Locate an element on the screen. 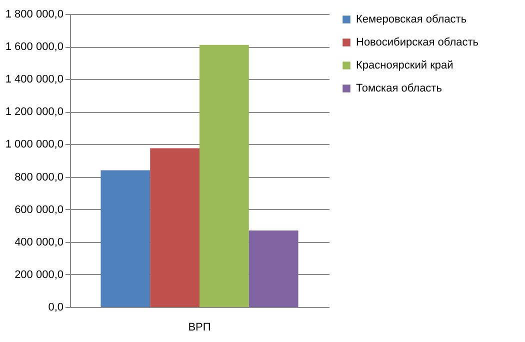 Image resolution: width=525 pixels, height=342 pixels. y-tick-label: 200 000,0 is located at coordinates (39, 274).